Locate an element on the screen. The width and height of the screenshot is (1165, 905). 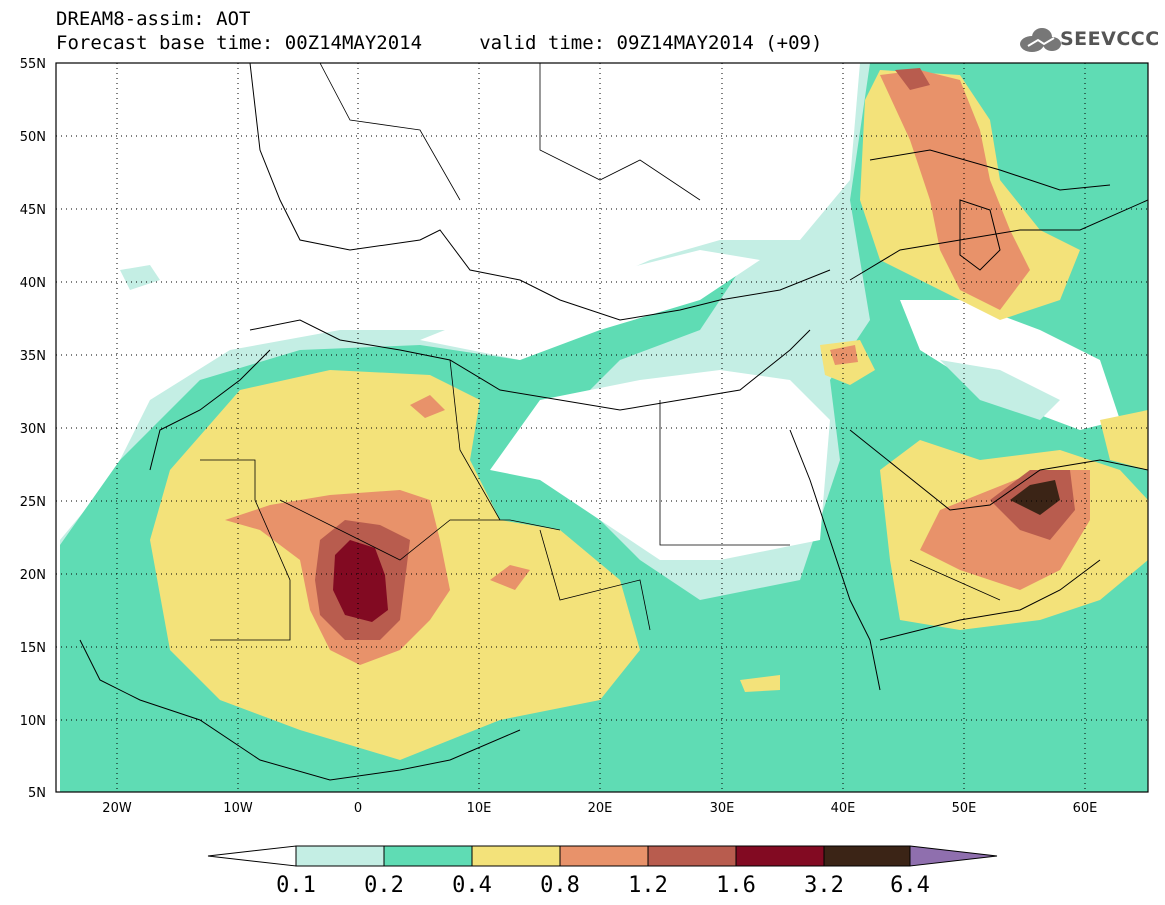
lon-label-0: 0 is located at coordinates (358, 808).